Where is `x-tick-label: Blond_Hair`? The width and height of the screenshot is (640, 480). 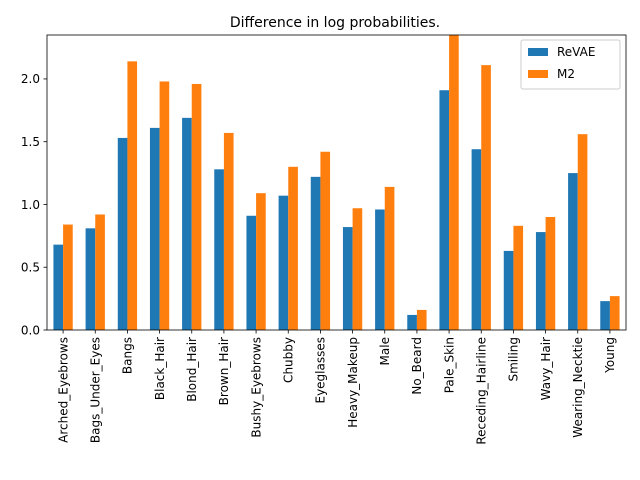
x-tick-label: Blond_Hair is located at coordinates (192, 369).